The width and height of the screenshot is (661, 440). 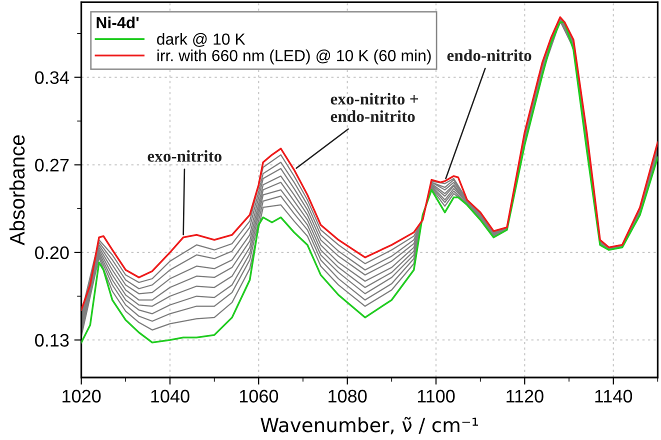 What do you see at coordinates (170, 396) in the screenshot?
I see `x-tick-label: 1040` at bounding box center [170, 396].